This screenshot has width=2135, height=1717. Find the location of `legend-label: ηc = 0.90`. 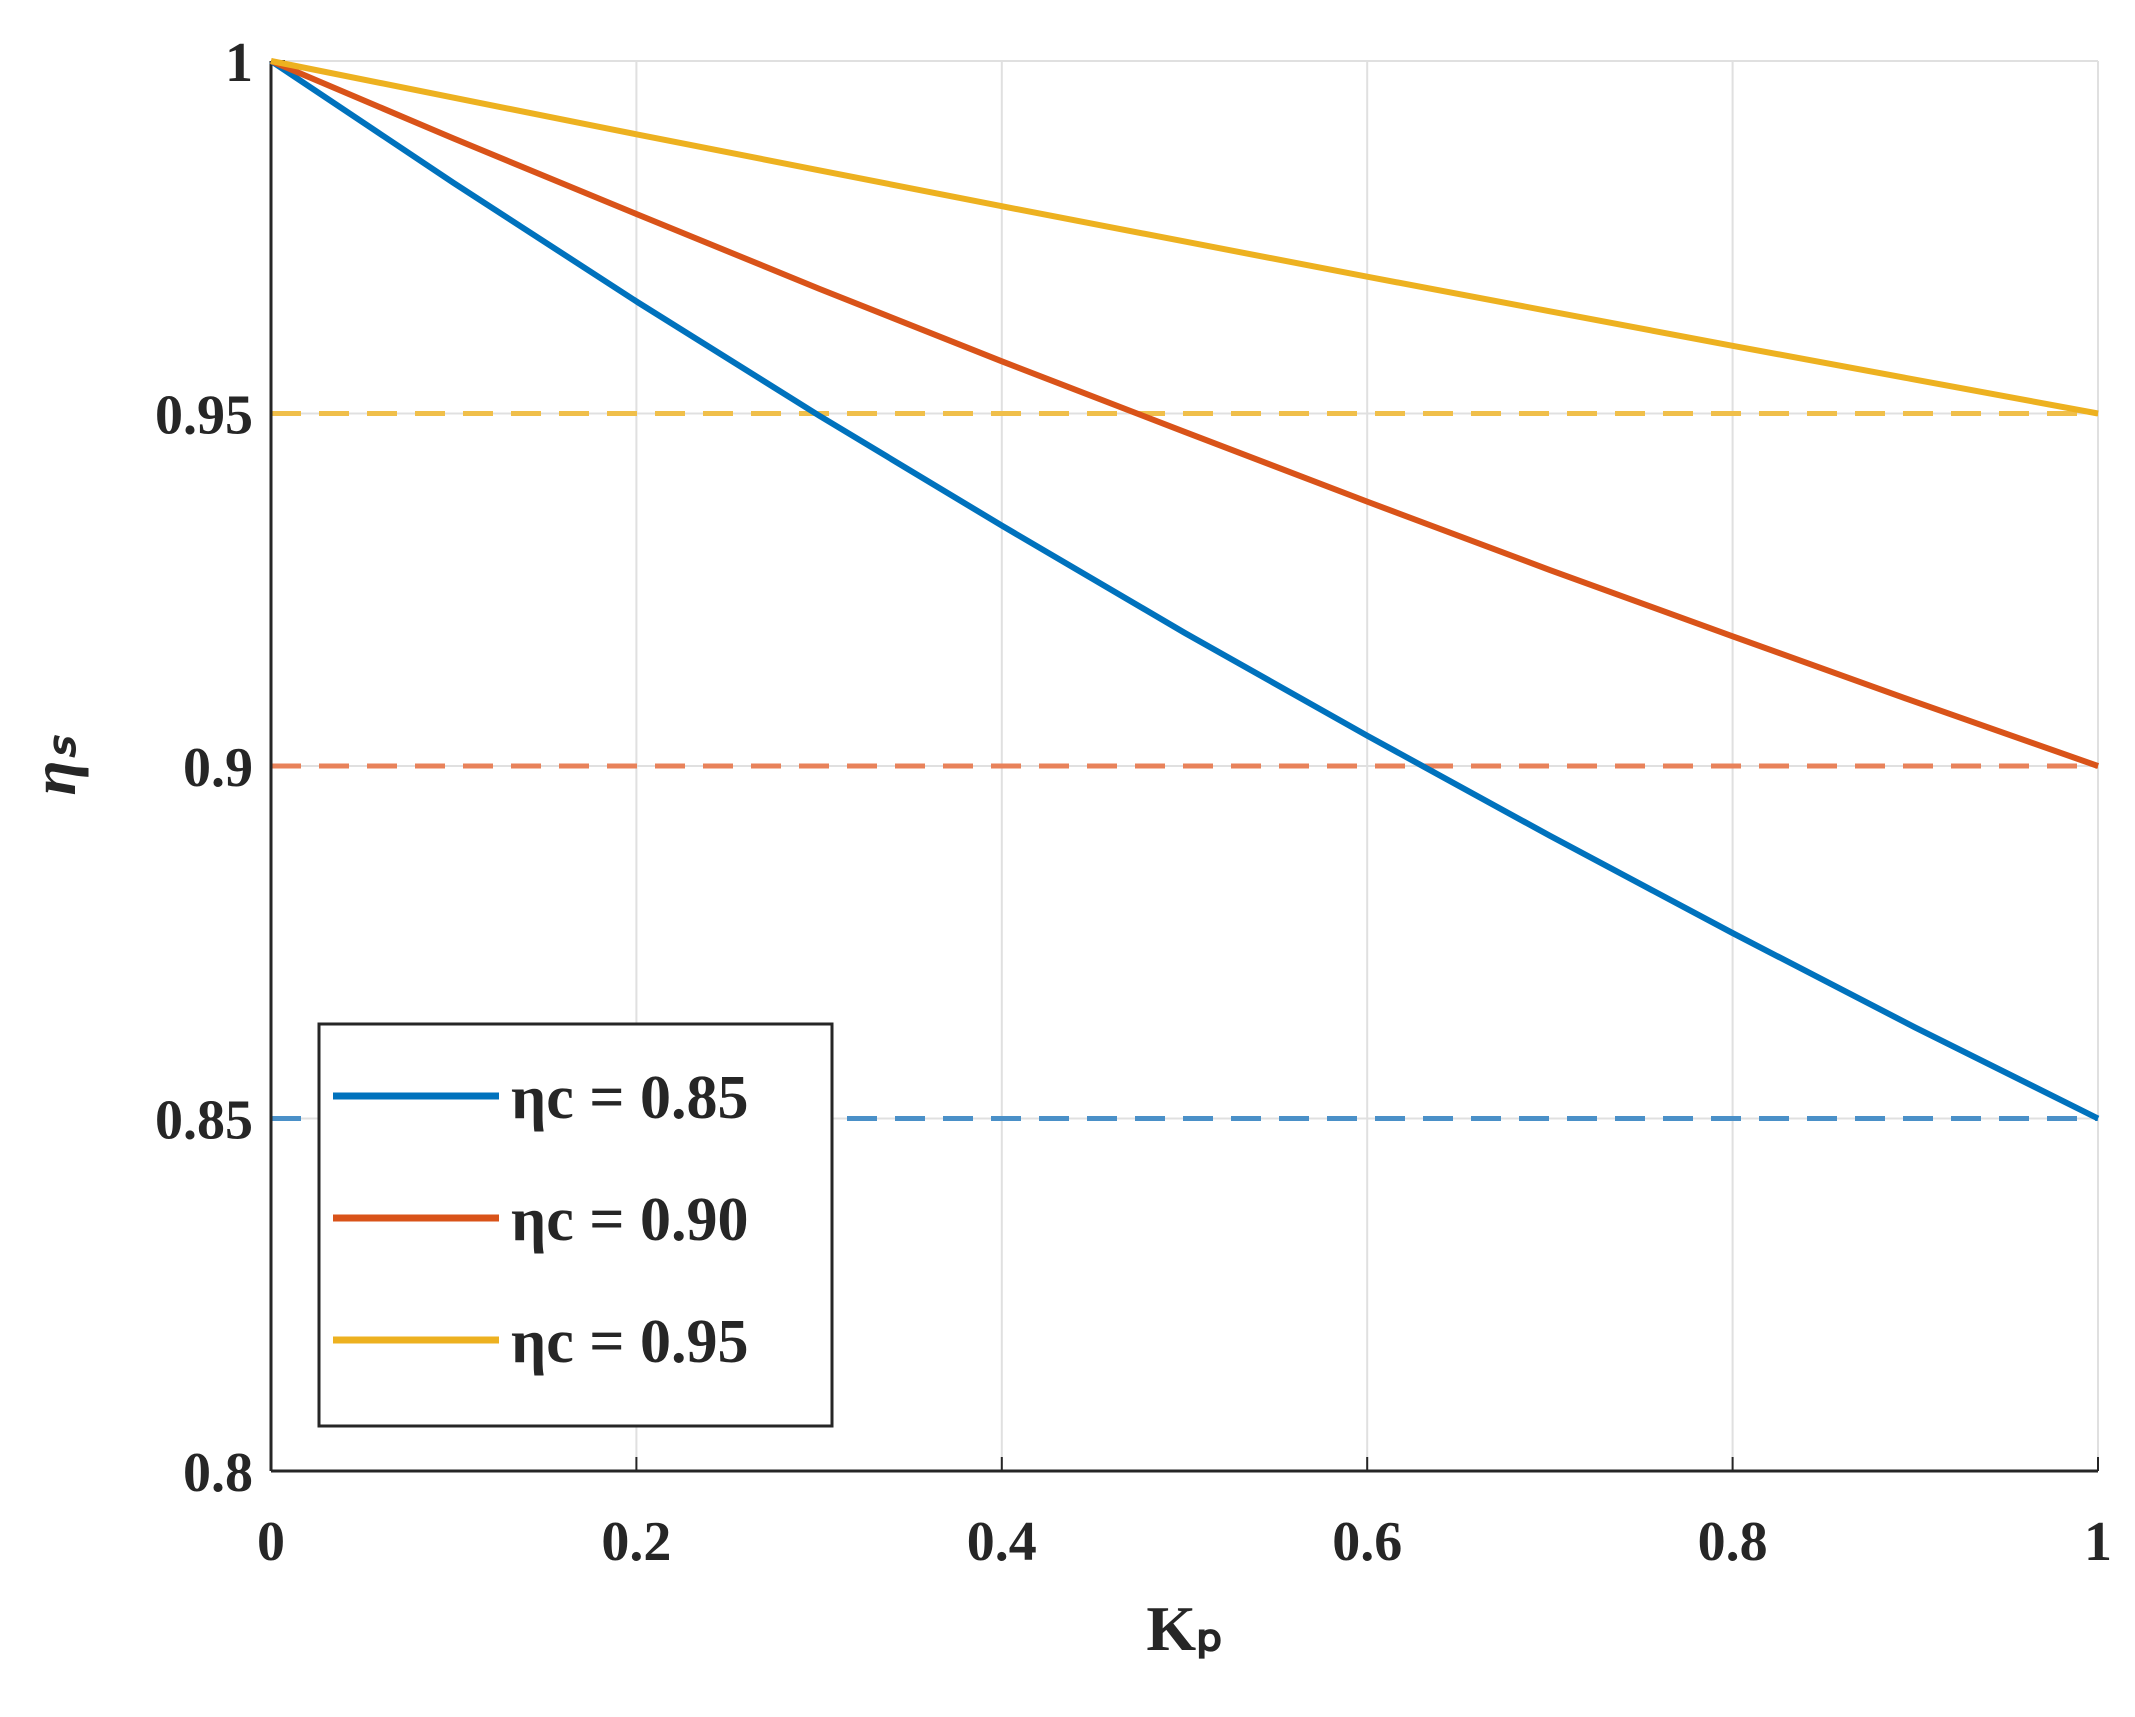

legend-label: ηc = 0.90 is located at coordinates (630, 1220).